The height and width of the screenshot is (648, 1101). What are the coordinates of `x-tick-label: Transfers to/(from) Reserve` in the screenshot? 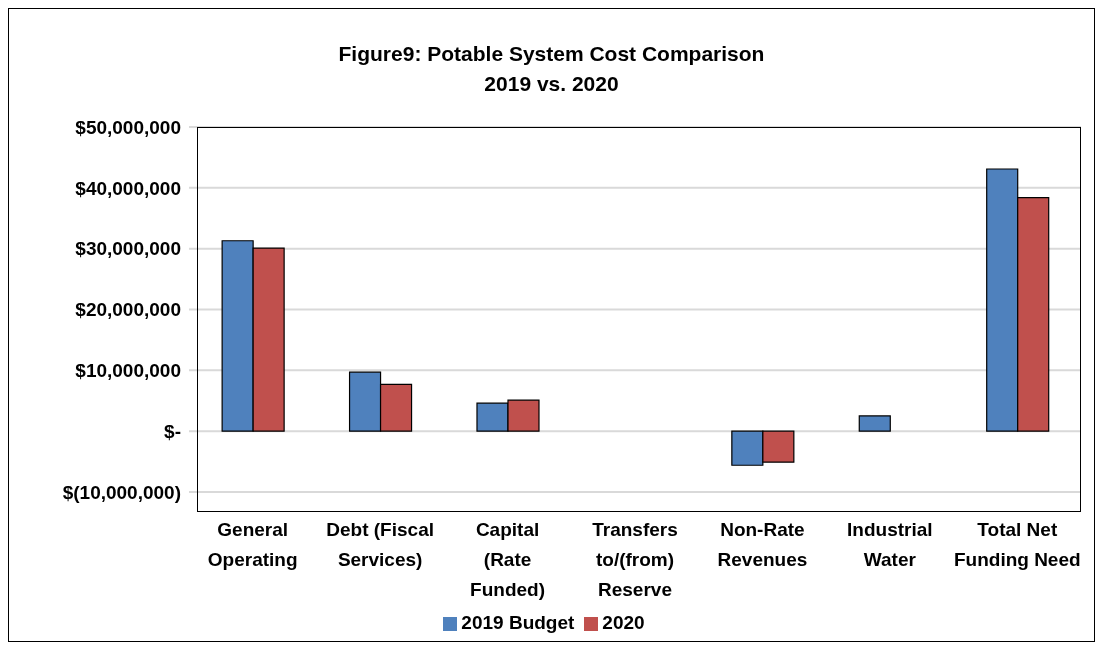 It's located at (635, 559).